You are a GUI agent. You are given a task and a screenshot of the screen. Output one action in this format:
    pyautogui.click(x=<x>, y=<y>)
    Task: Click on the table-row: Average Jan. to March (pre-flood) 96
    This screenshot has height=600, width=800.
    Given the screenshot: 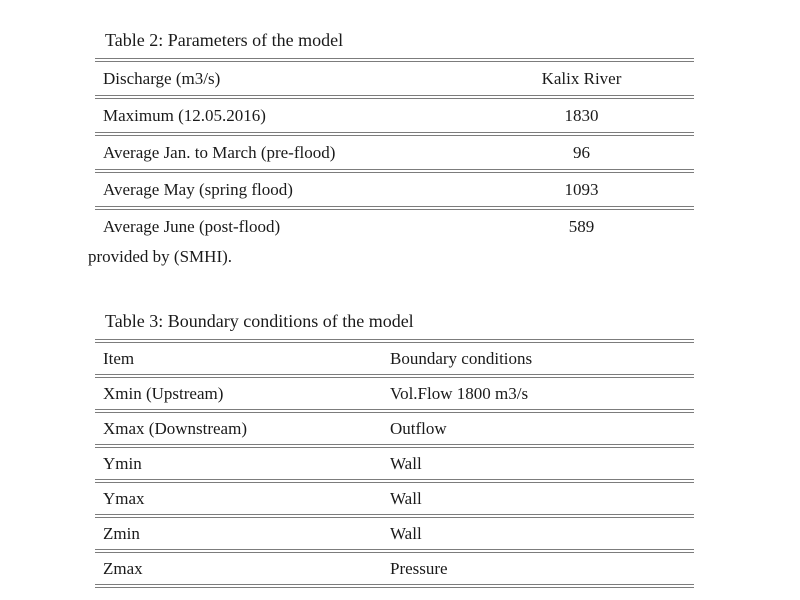 What is the action you would take?
    pyautogui.click(x=394, y=152)
    